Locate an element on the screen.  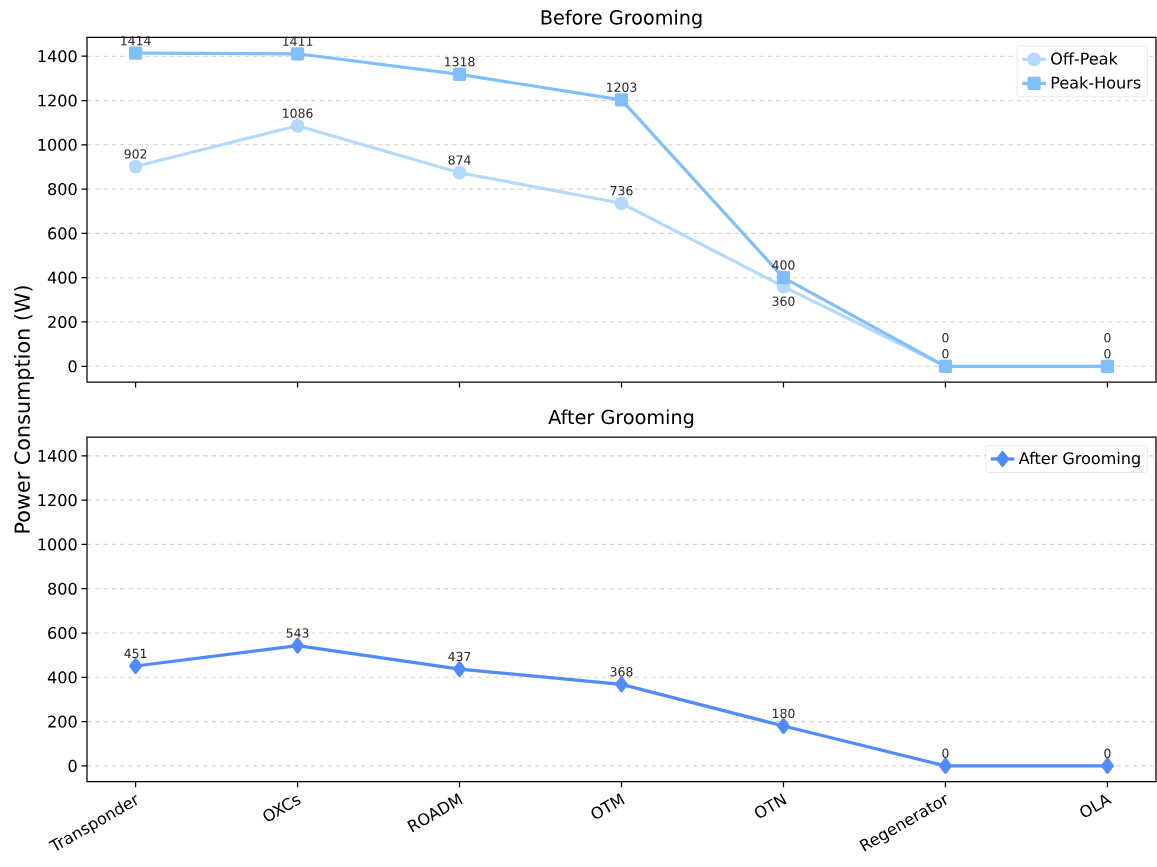
data-label: 902 is located at coordinates (135, 154).